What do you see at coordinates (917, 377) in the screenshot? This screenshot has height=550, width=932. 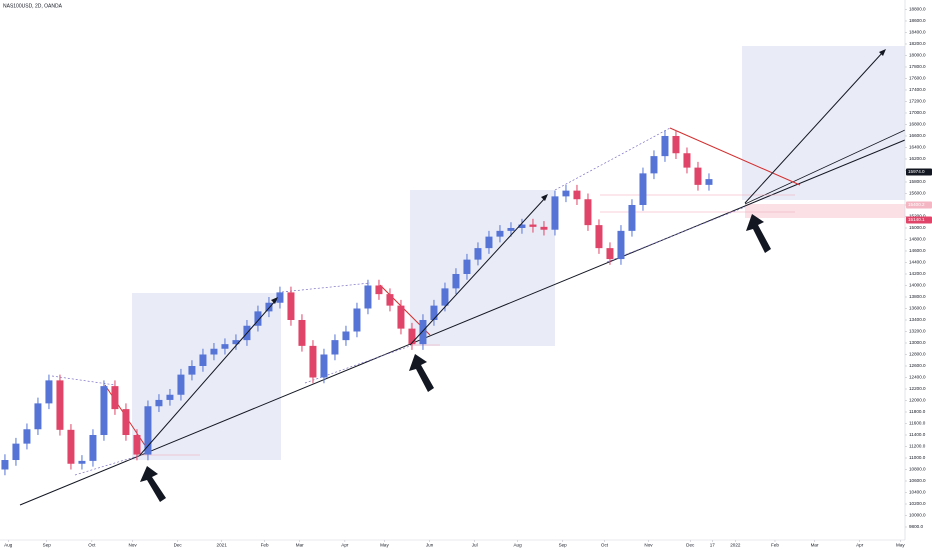 I see `y-tick-label: 12400.0` at bounding box center [917, 377].